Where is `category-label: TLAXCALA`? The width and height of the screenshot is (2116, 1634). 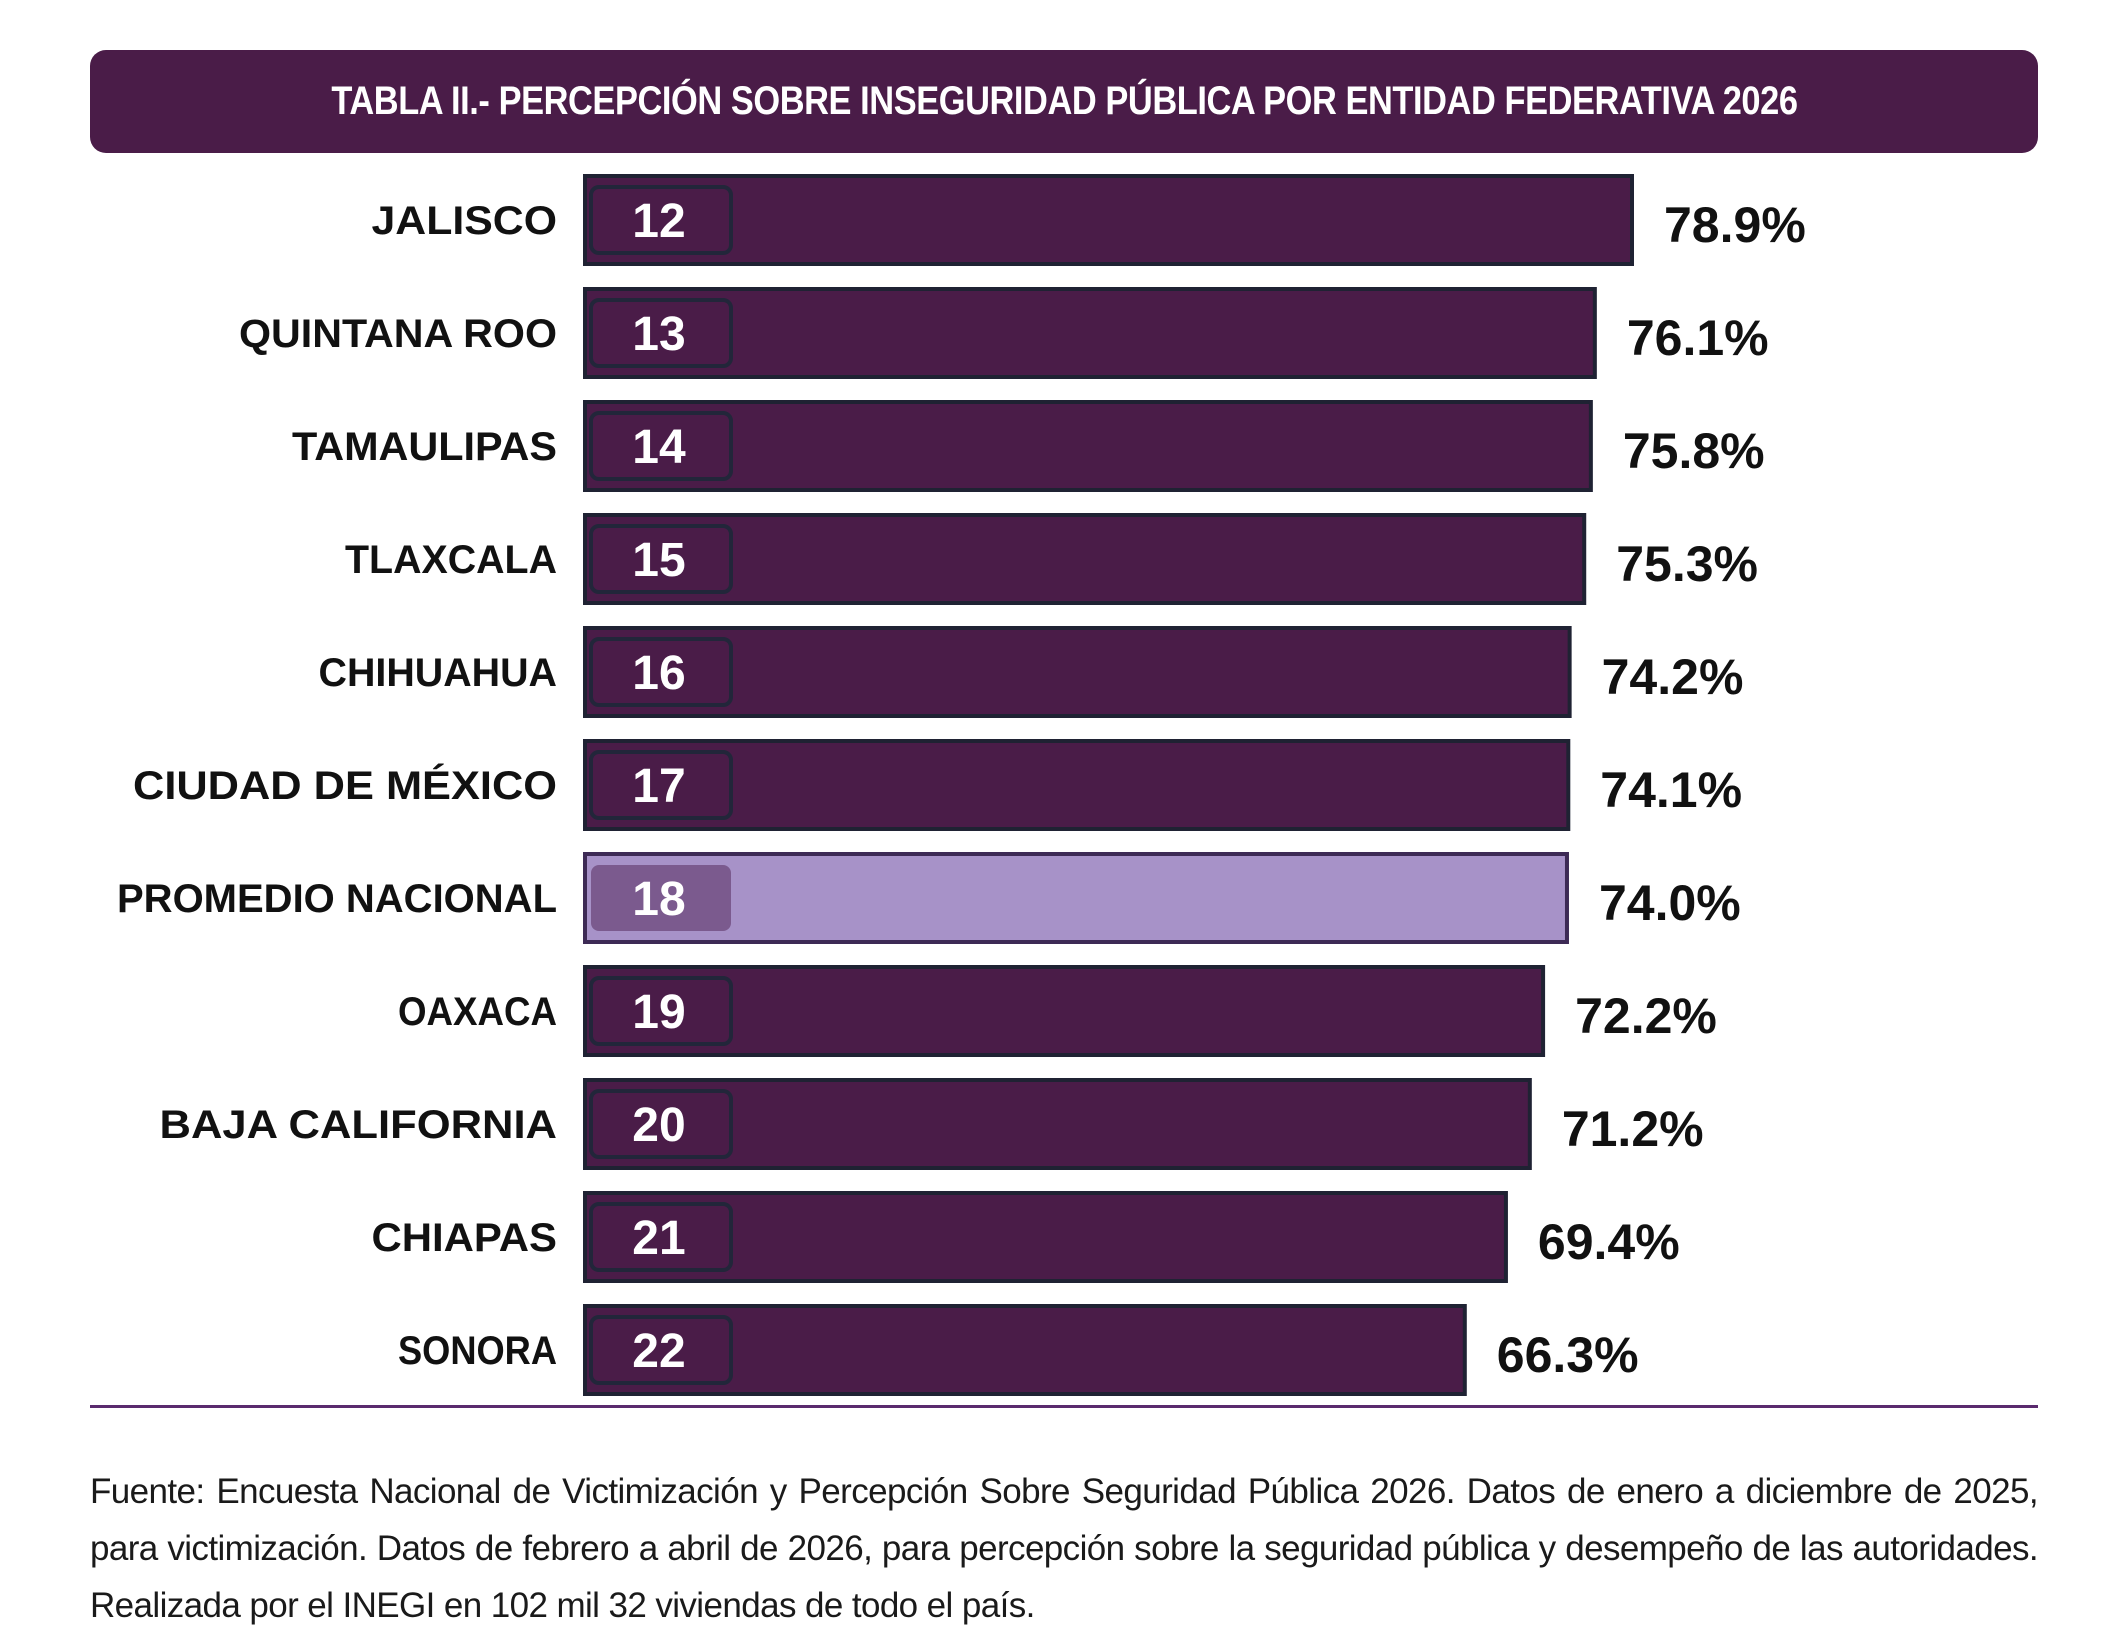 category-label: TLAXCALA is located at coordinates (451, 560).